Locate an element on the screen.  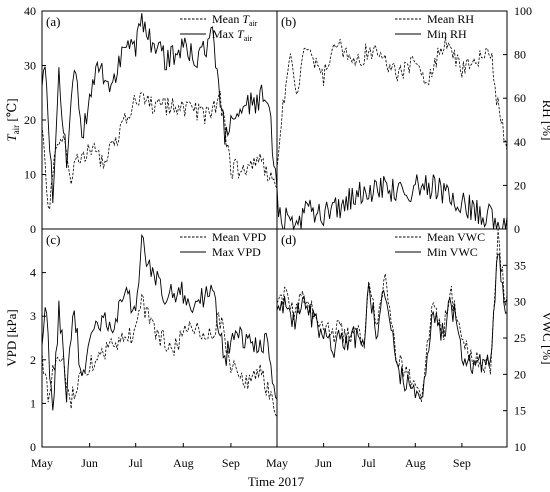
panel-c-xtick-label-0: May is located at coordinates (42, 463).